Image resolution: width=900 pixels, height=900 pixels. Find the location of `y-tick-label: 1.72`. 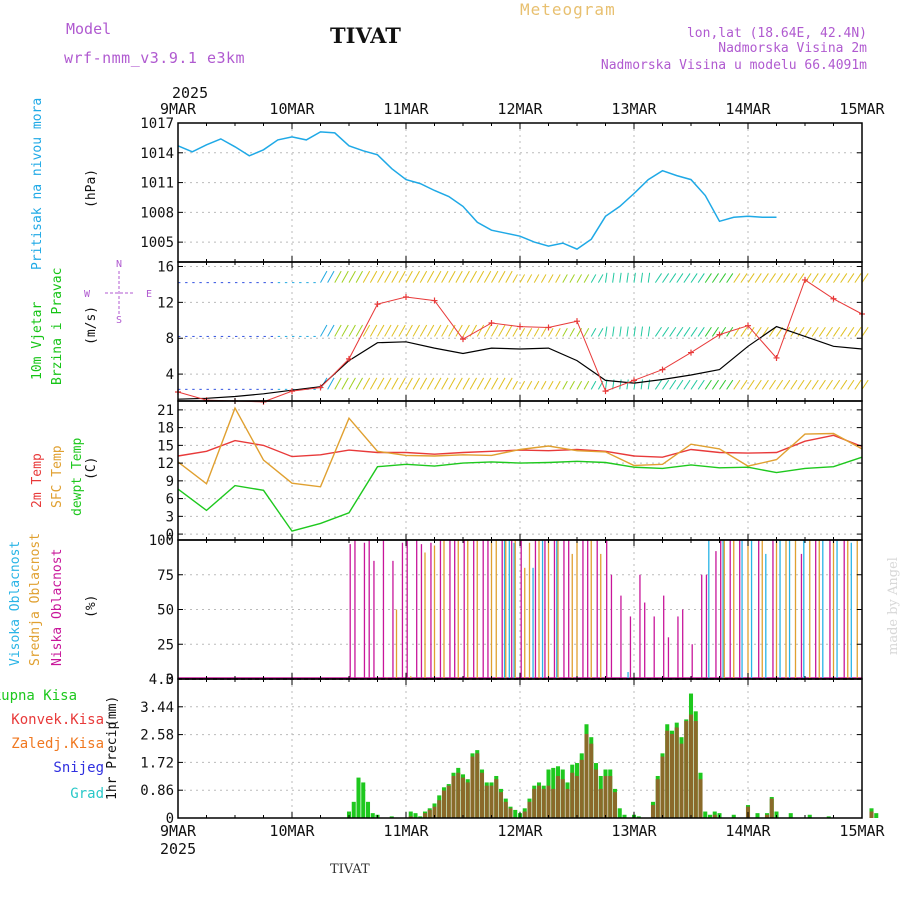

y-tick-label: 1.72 is located at coordinates (157, 763).